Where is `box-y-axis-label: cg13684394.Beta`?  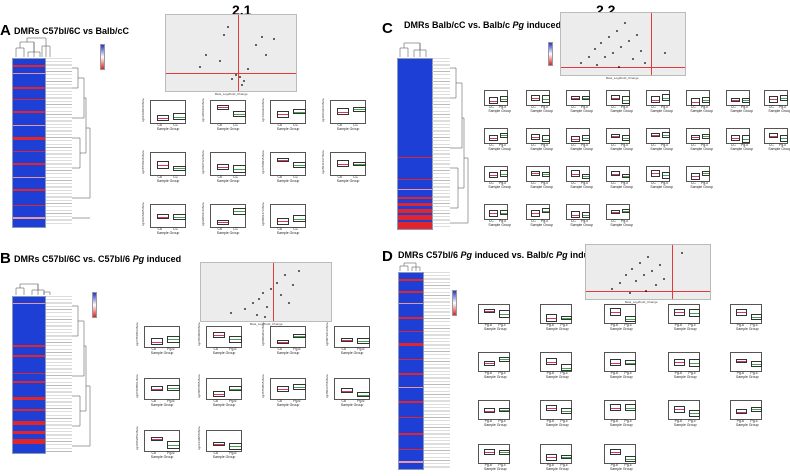 box-y-axis-label: cg13684394.Beta is located at coordinates (203, 110).